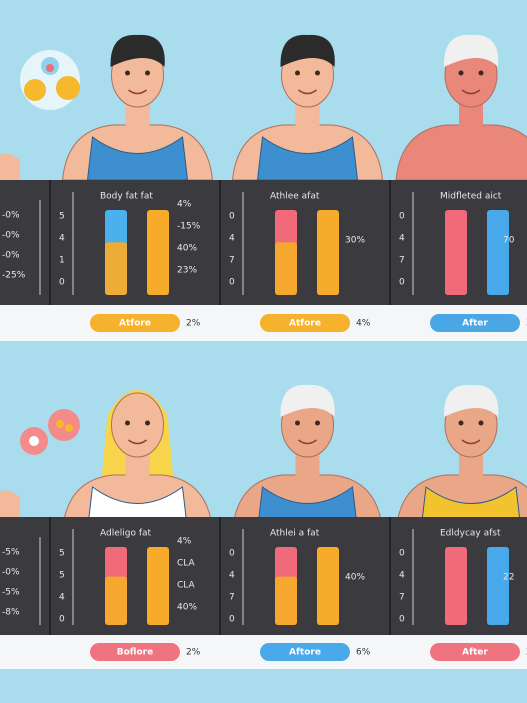 The image size is (527, 703). I want to click on pill-label: Aftore, so click(305, 653).